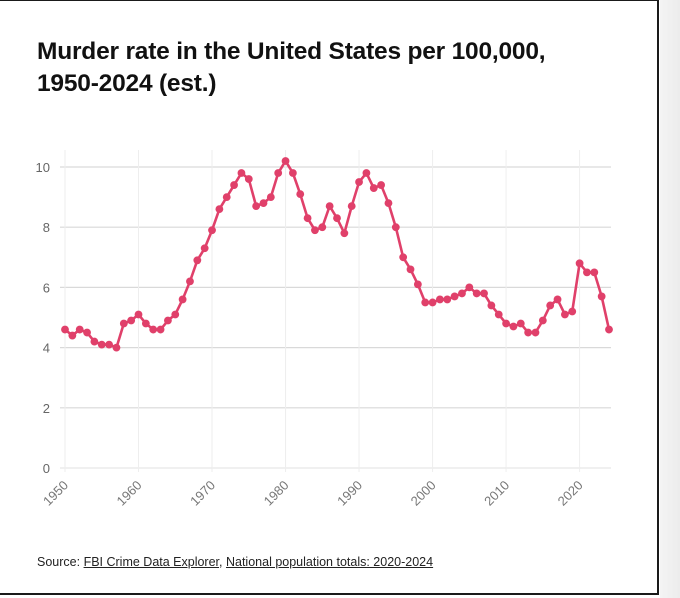 This screenshot has width=680, height=598. What do you see at coordinates (127, 83) in the screenshot?
I see `chart-title-line-2: 1950-2024 (est.)` at bounding box center [127, 83].